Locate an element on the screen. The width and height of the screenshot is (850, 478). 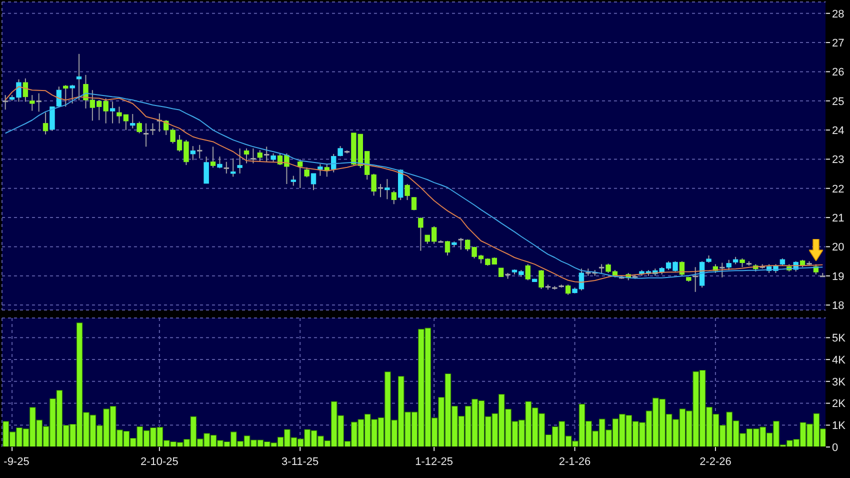
y-tick-label: 4K is located at coordinates (839, 360).